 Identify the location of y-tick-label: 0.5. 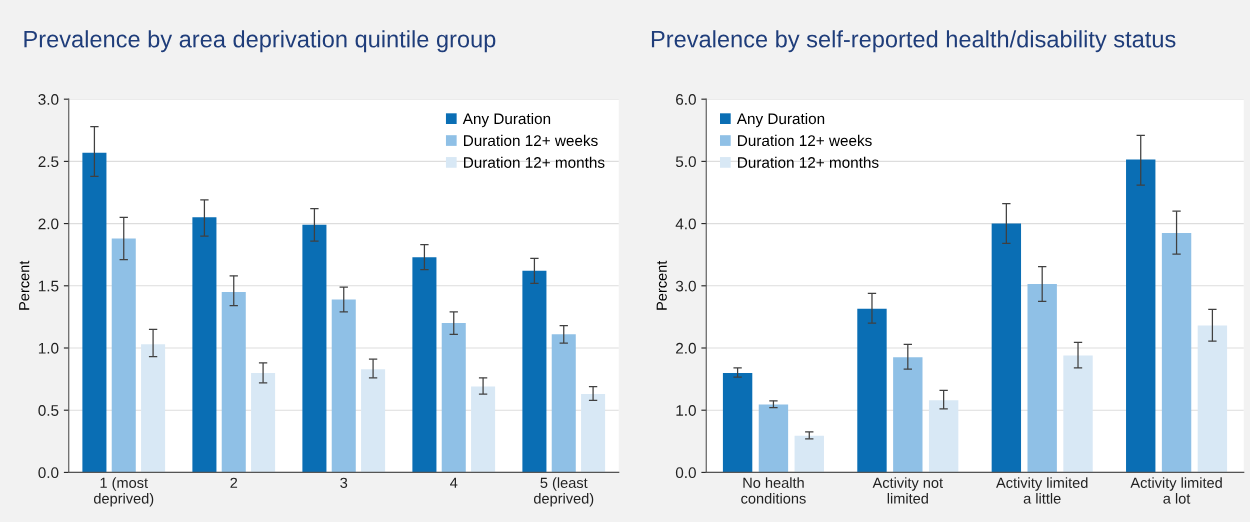
(48, 410).